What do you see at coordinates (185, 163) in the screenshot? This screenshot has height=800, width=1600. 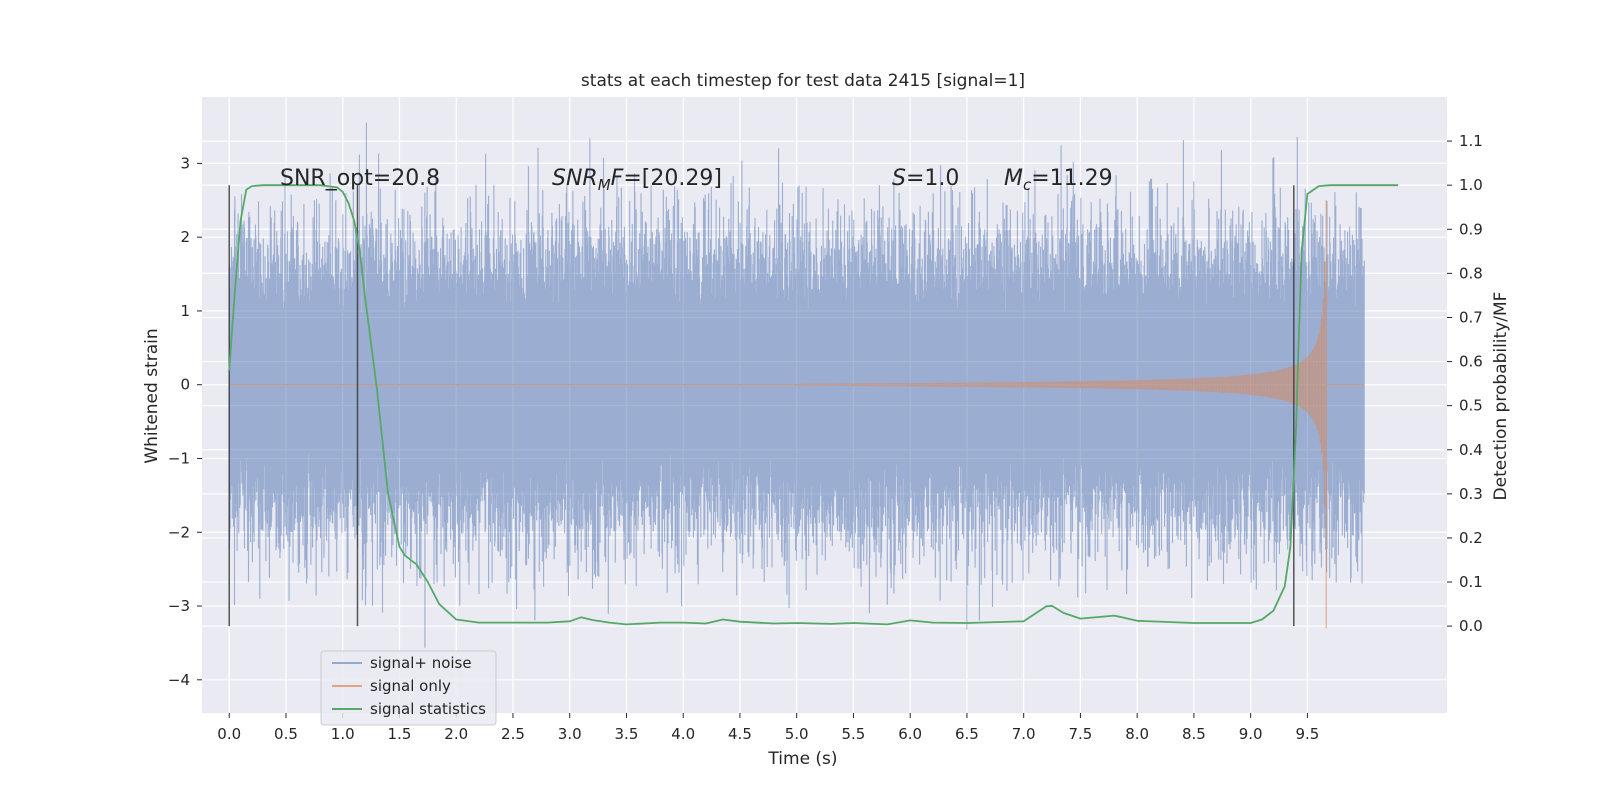 I see `y-tick-label-0: 3` at bounding box center [185, 163].